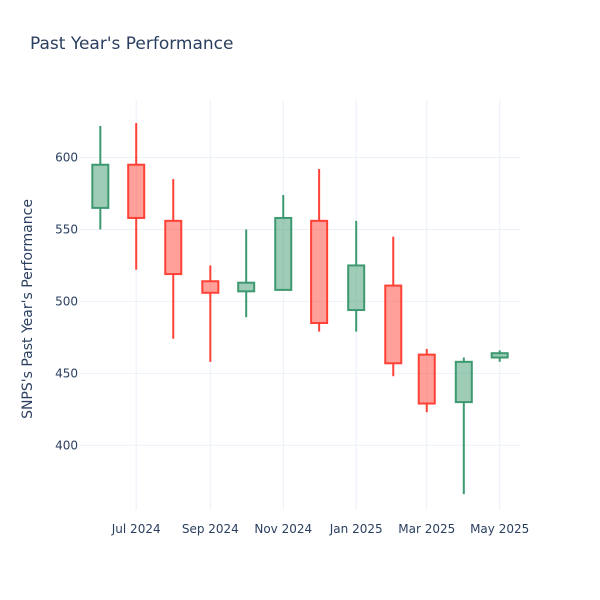 This screenshot has height=600, width=600. What do you see at coordinates (66, 445) in the screenshot?
I see `y-tick-label: 400` at bounding box center [66, 445].